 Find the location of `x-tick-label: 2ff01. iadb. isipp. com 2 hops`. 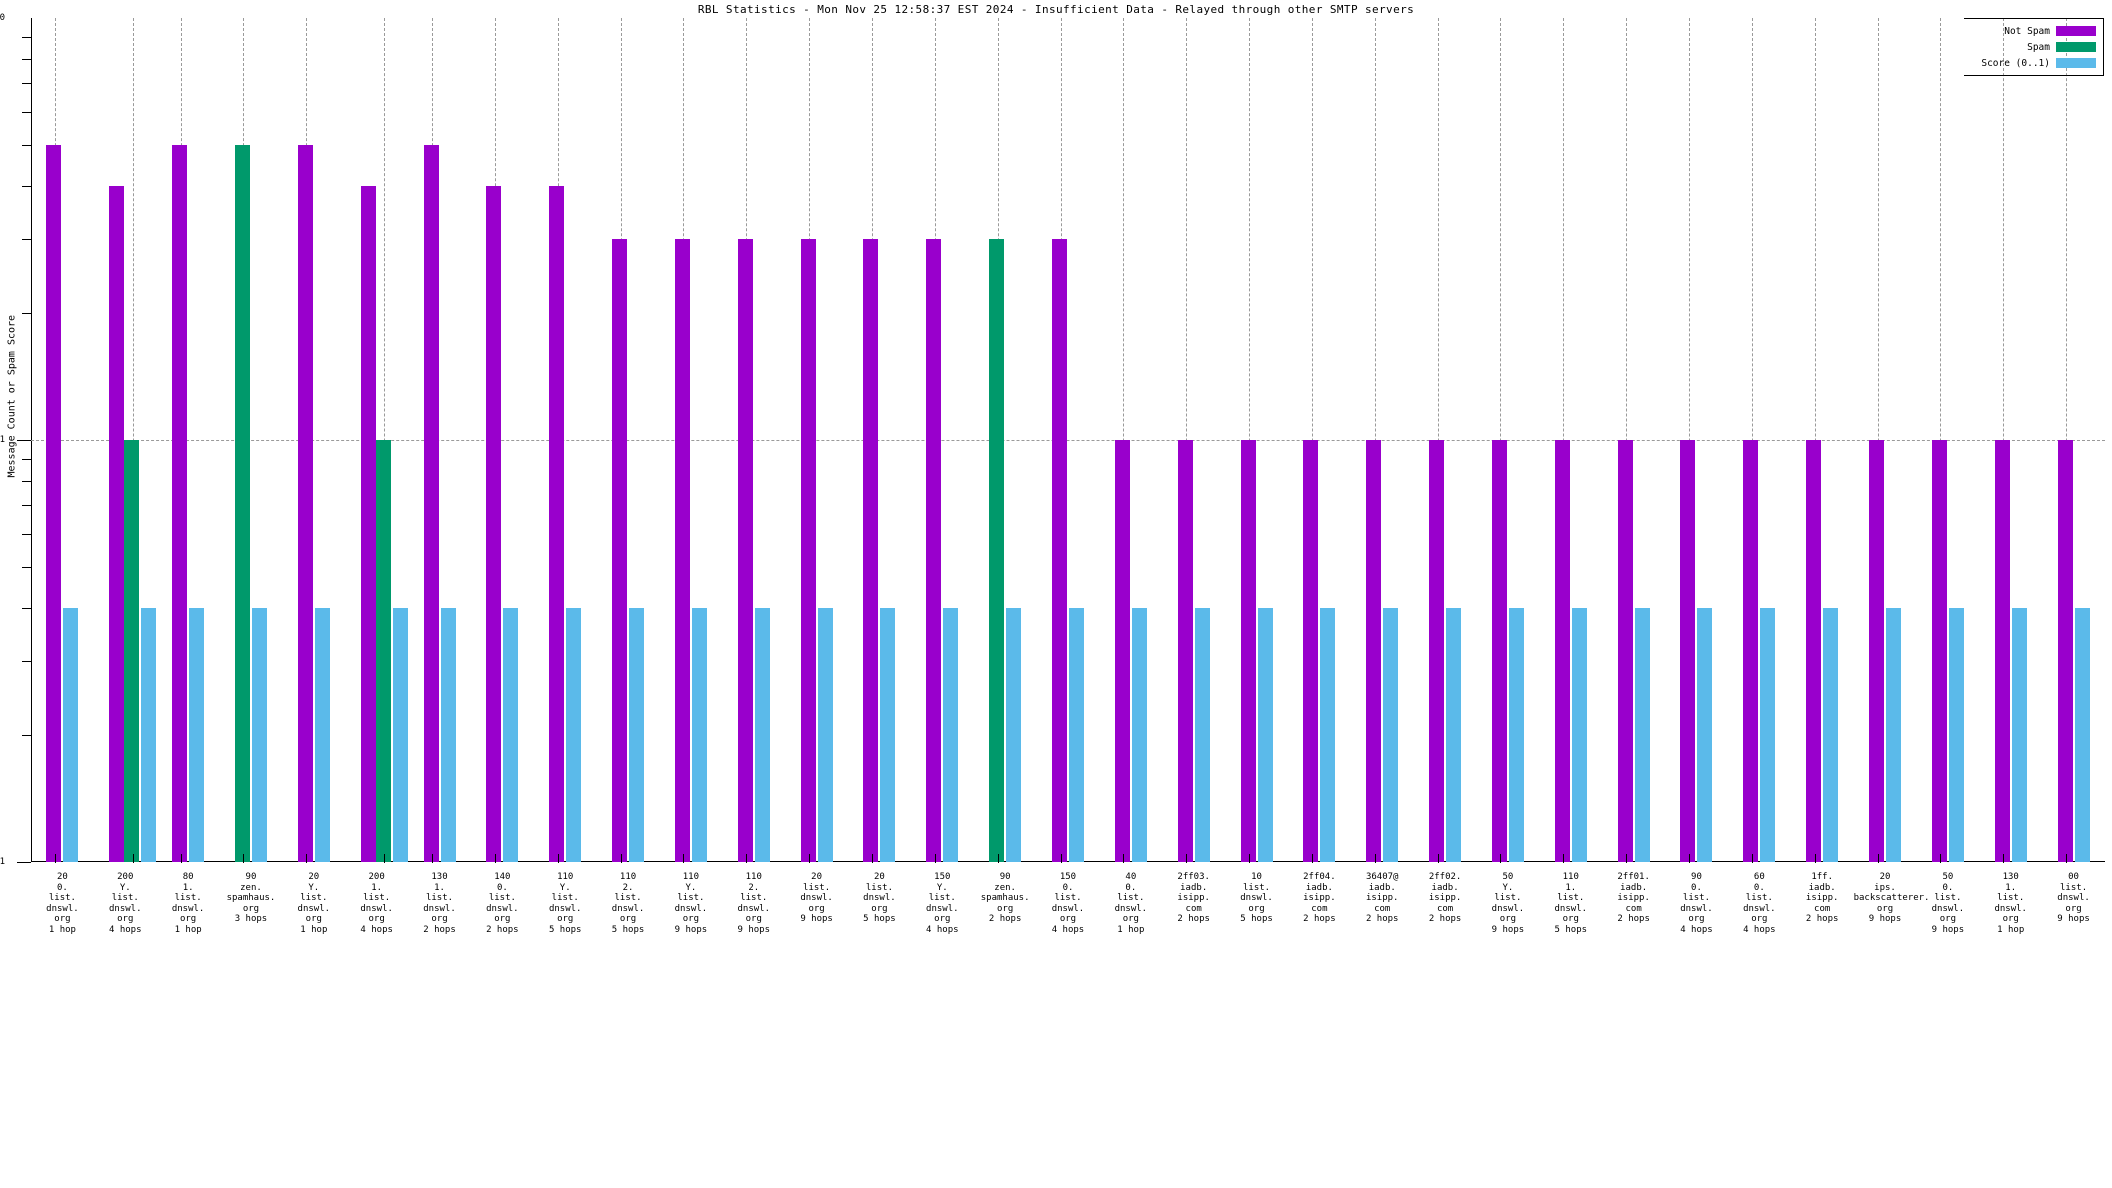

x-tick-label: 2ff01. iadb. isipp. com 2 hops is located at coordinates (1633, 898).